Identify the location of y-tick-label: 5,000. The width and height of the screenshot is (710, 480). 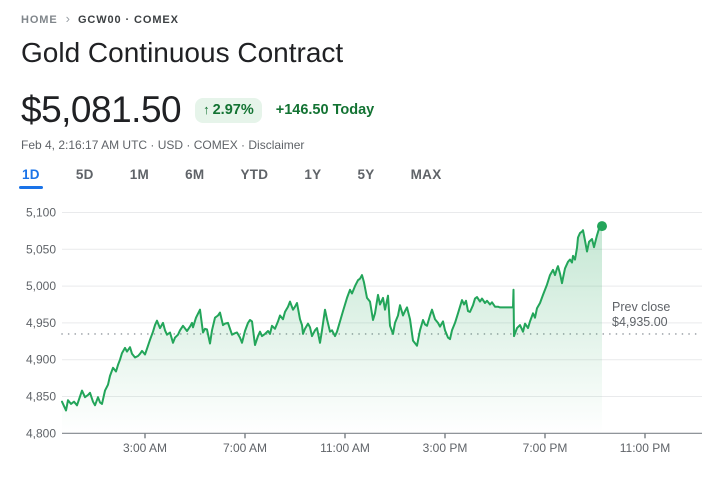
(41, 286).